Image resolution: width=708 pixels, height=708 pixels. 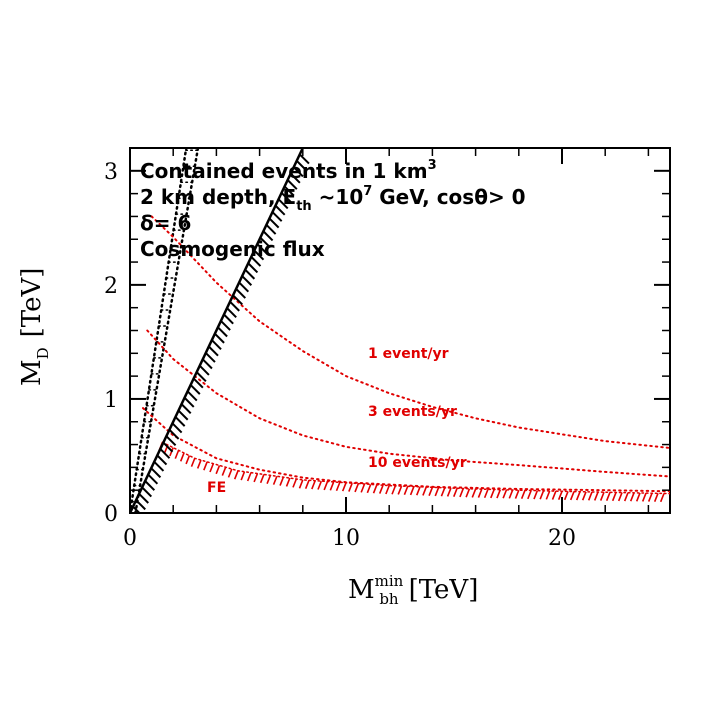 I want to click on y-tick-label: 1, so click(x=111, y=400).